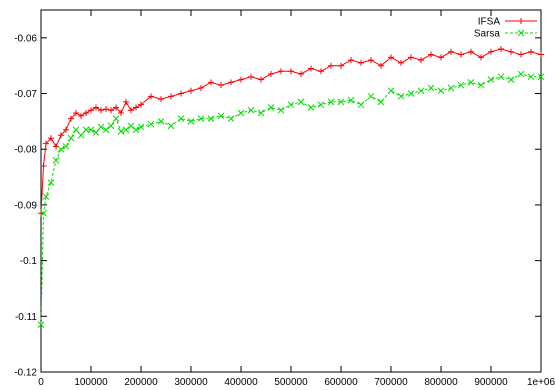 Image resolution: width=555 pixels, height=390 pixels. Describe the element at coordinates (25, 150) in the screenshot. I see `y-tick-label: -0.08` at that location.